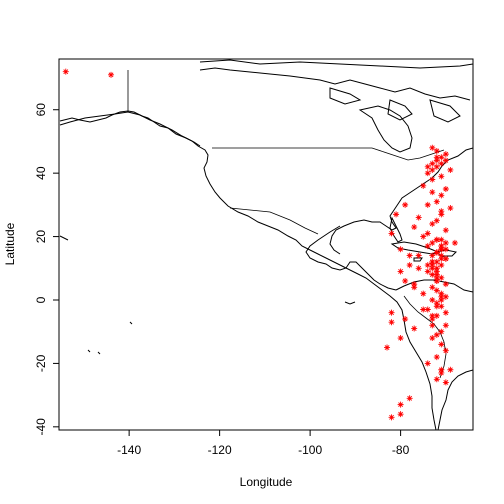 This screenshot has height=504, width=504. Describe the element at coordinates (129, 450) in the screenshot. I see `x-tick-label: -140` at that location.